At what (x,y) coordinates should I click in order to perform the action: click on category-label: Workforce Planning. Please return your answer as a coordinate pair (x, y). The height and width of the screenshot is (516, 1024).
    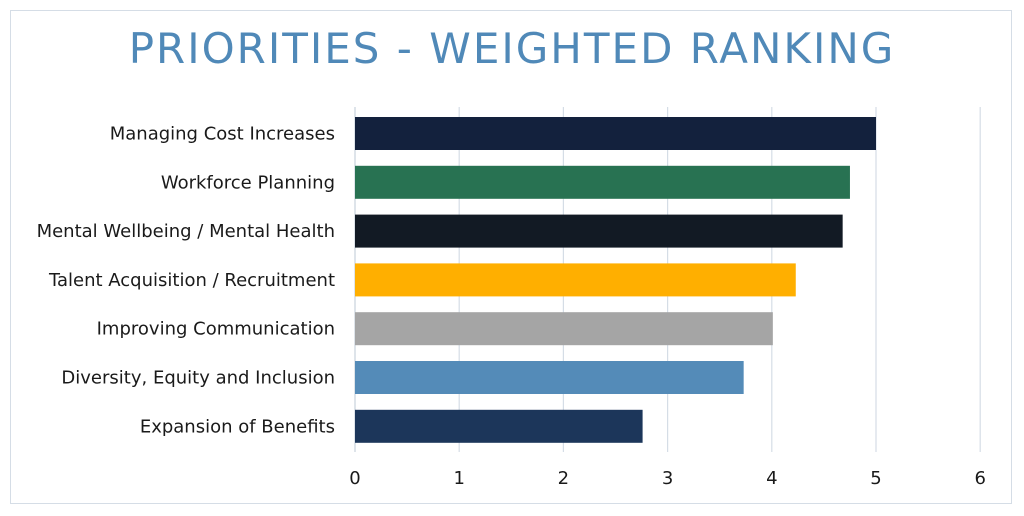
    Looking at the image, I should click on (248, 182).